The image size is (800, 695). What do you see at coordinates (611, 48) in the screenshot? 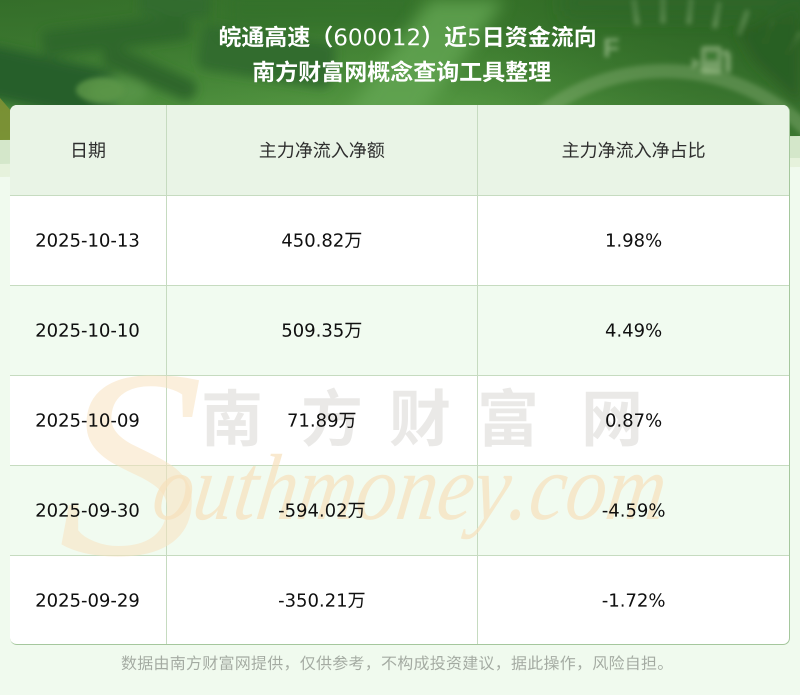
I see `svg-text: F` at bounding box center [611, 48].